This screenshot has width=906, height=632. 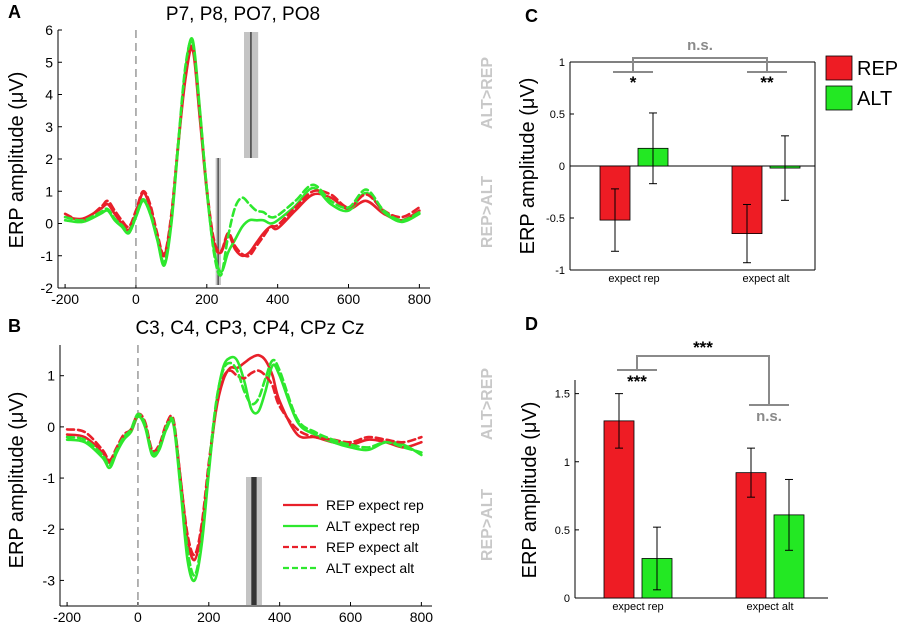 What do you see at coordinates (138, 617) in the screenshot?
I see `panel-b-xtick-label: 0` at bounding box center [138, 617].